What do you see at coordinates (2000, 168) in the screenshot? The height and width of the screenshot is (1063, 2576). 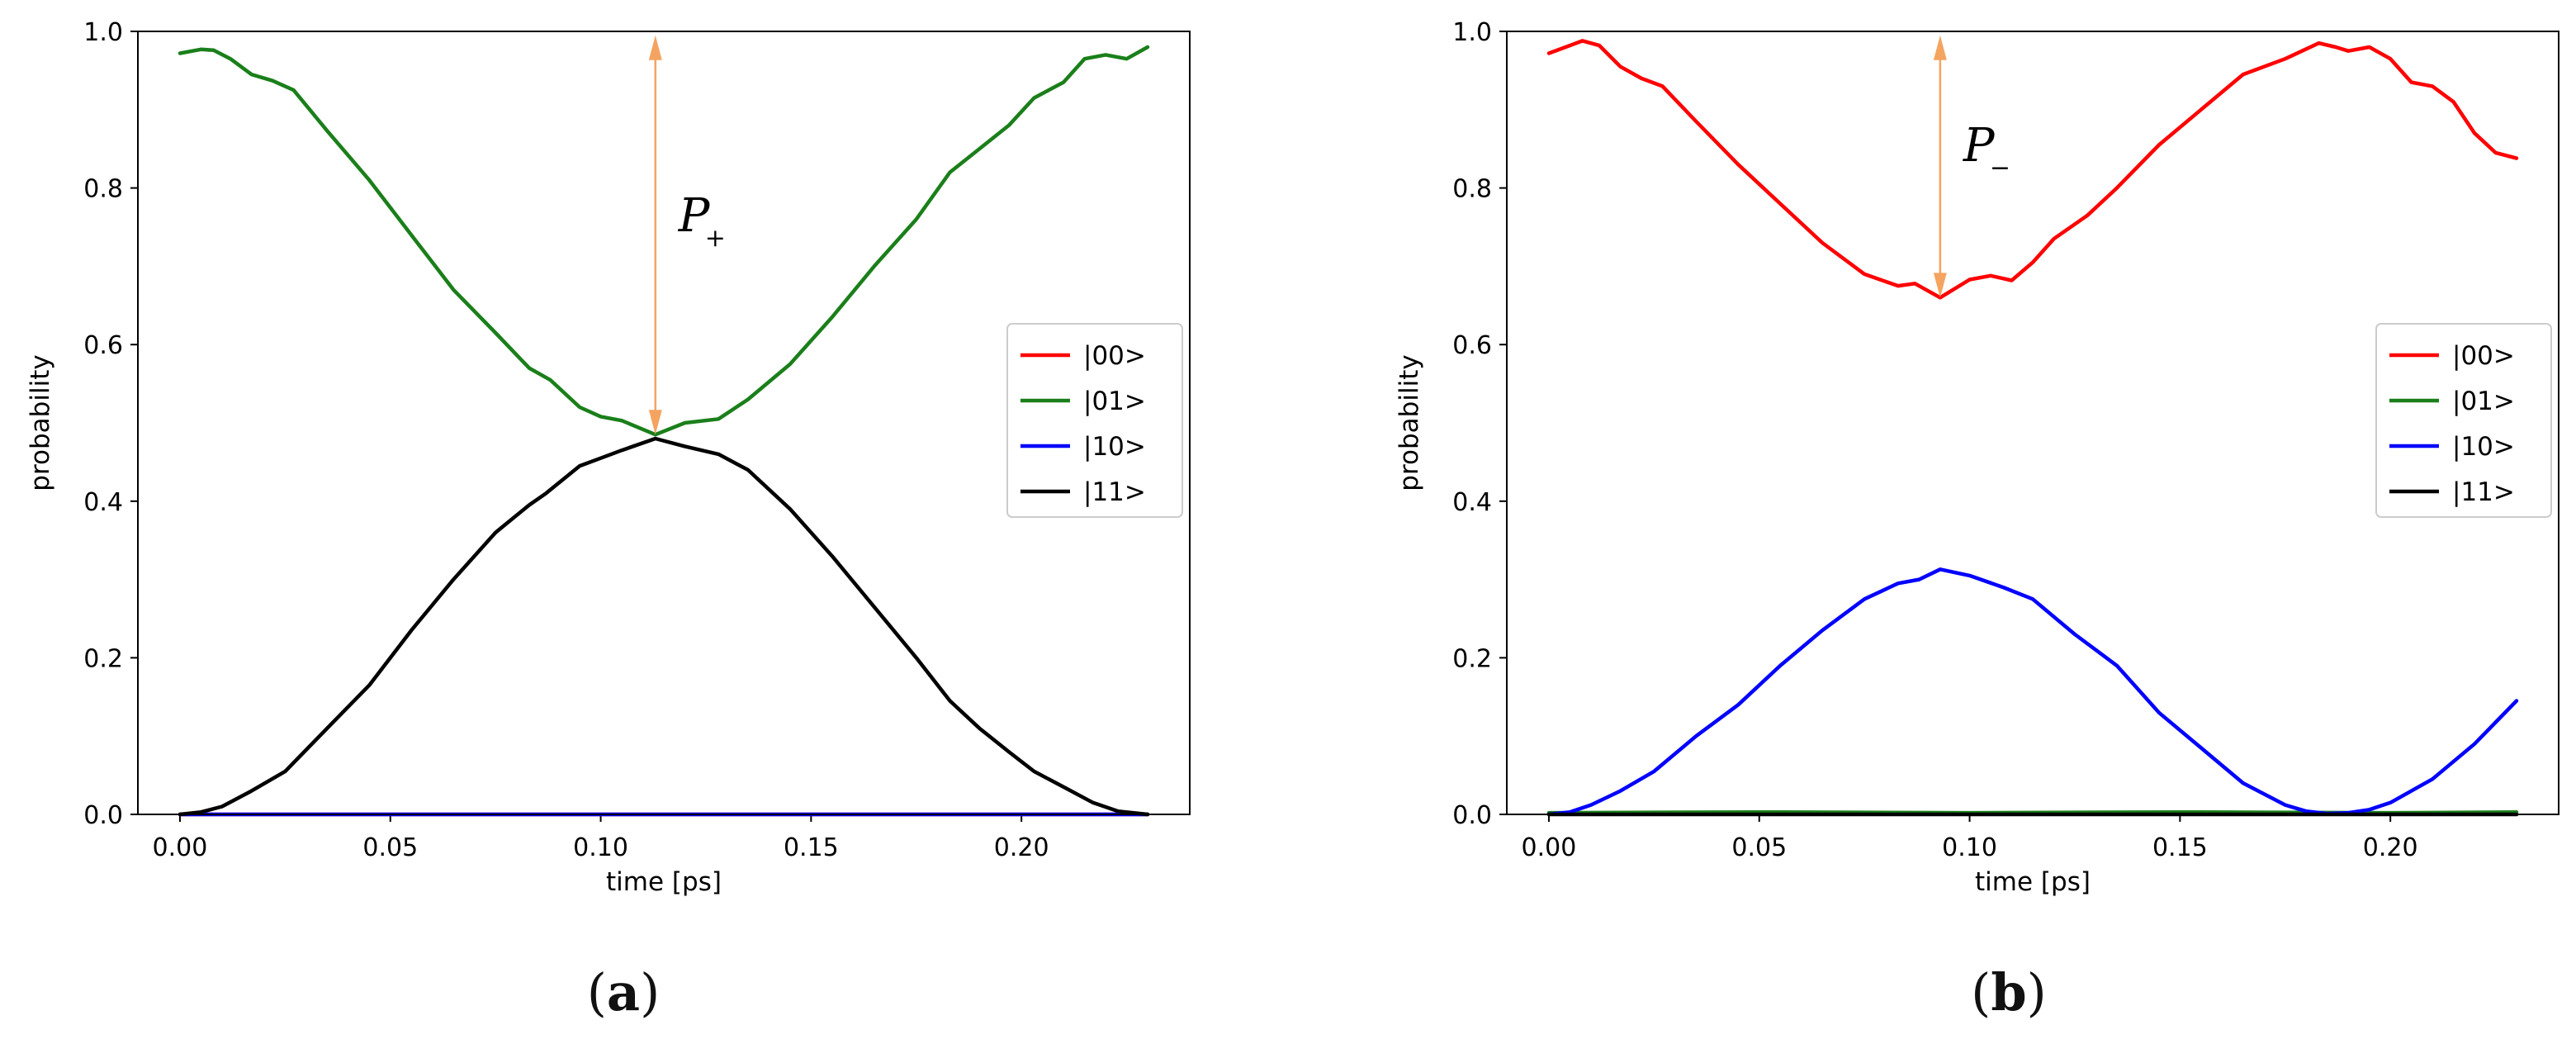 I see `annotation-subscript: −` at bounding box center [2000, 168].